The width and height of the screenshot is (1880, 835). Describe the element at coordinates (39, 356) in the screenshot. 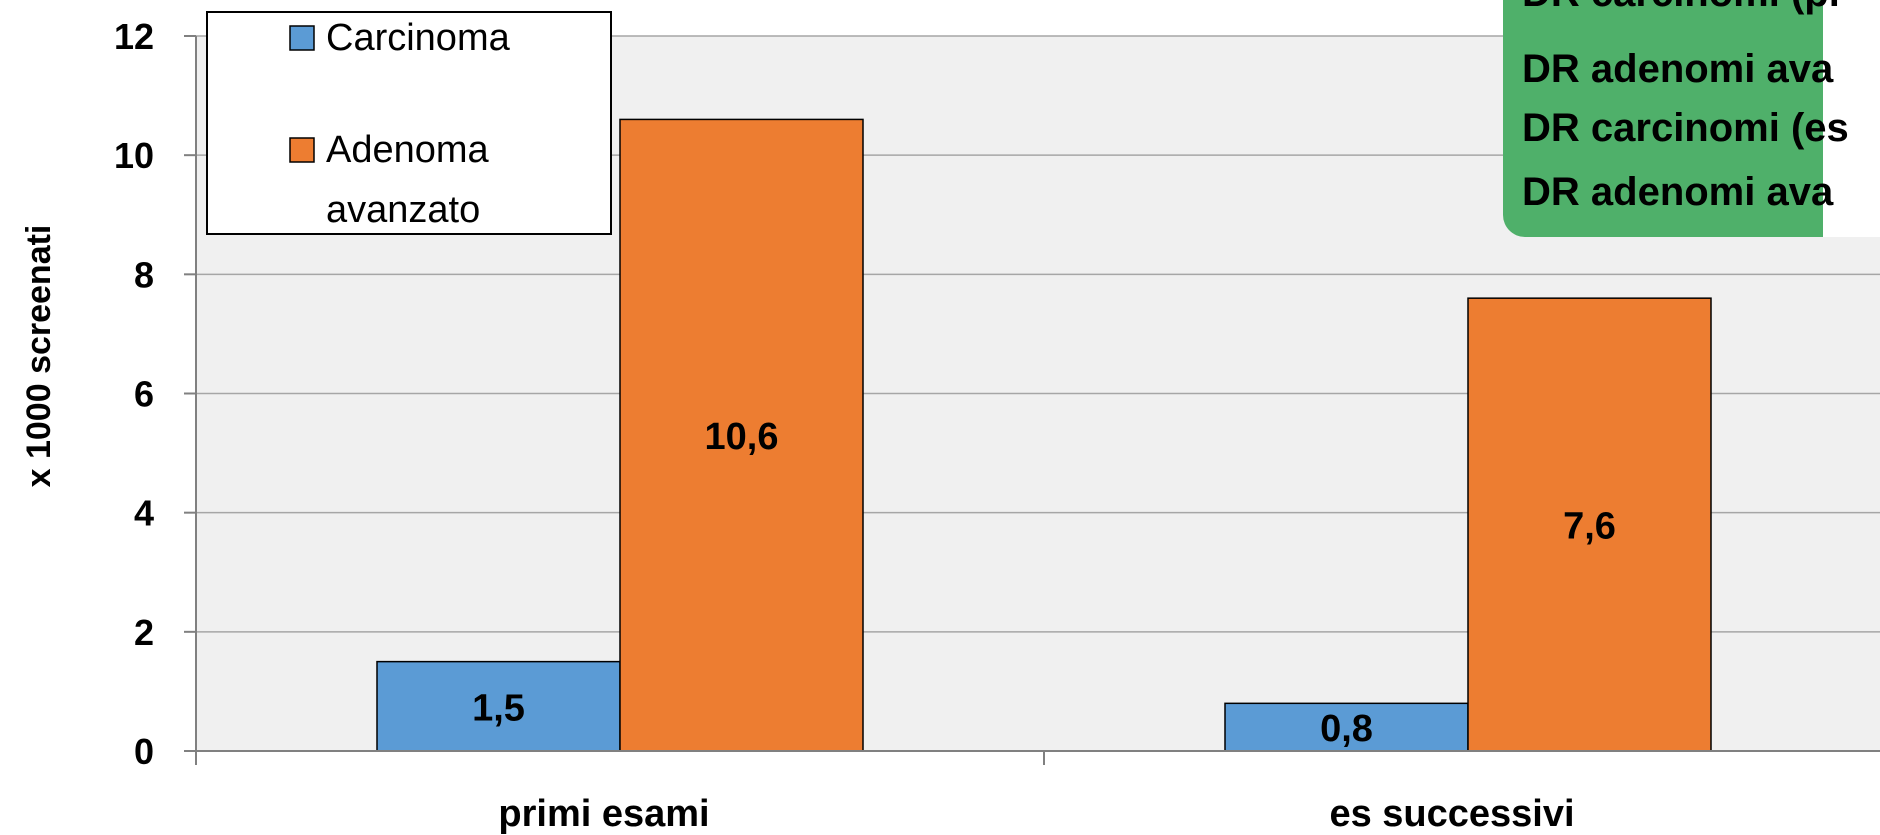

I see `y-axis-title: x 1000 screenati` at that location.